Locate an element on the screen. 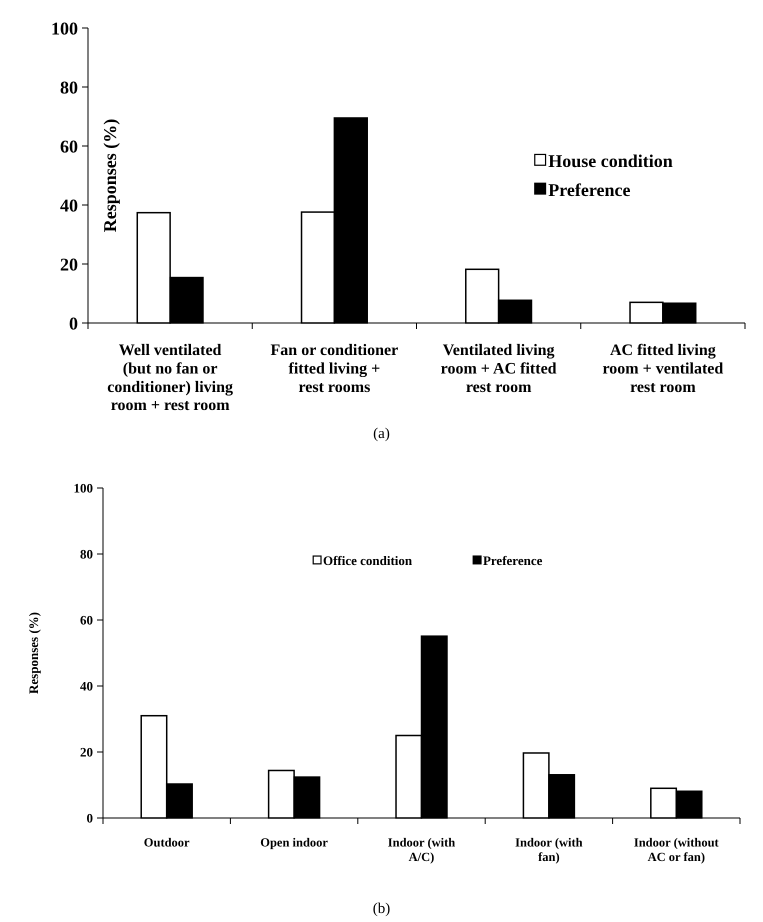 The height and width of the screenshot is (922, 763). legend-label: Office condition is located at coordinates (367, 560).